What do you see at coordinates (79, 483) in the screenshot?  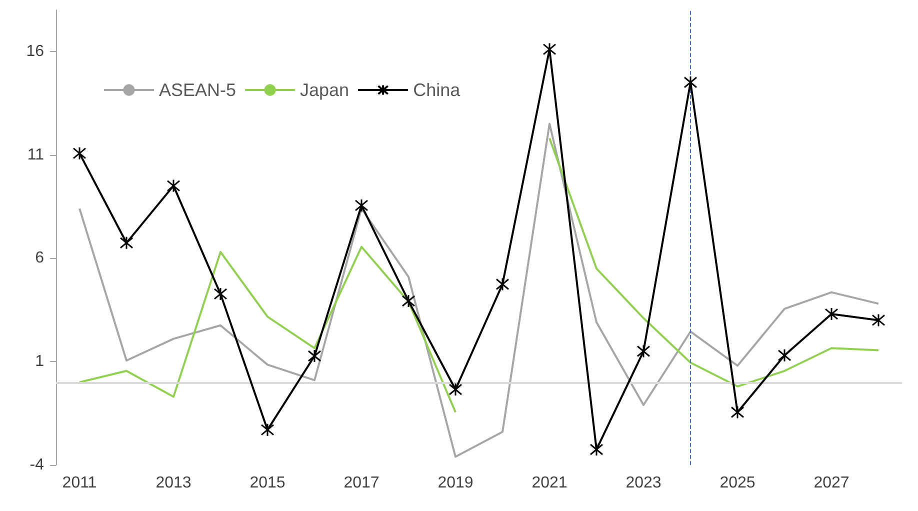 I see `x-tick-label: 2011` at bounding box center [79, 483].